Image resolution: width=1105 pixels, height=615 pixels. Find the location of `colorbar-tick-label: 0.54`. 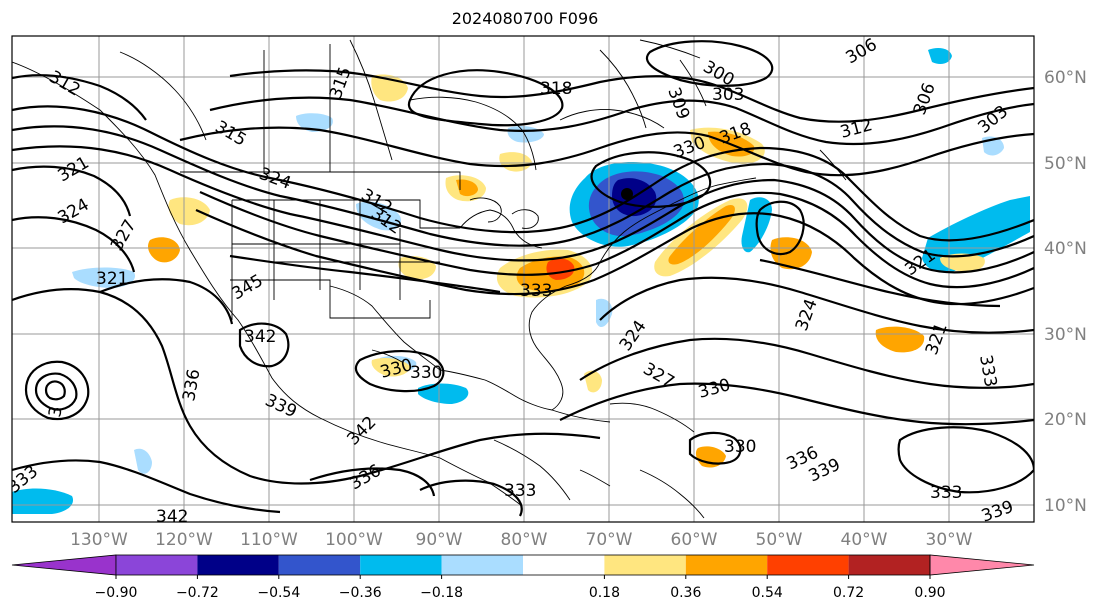

colorbar-tick-label: 0.54 is located at coordinates (767, 593).